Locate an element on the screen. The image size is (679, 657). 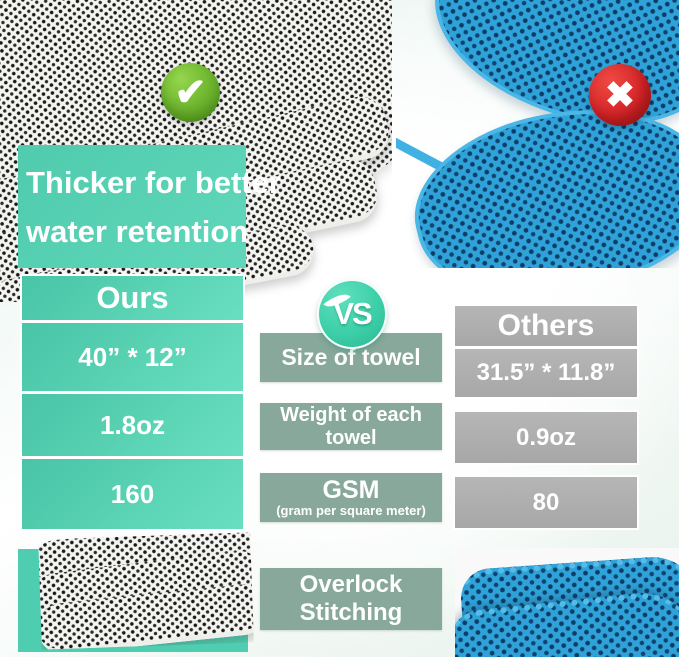
vs-label: VS is located at coordinates (352, 313).